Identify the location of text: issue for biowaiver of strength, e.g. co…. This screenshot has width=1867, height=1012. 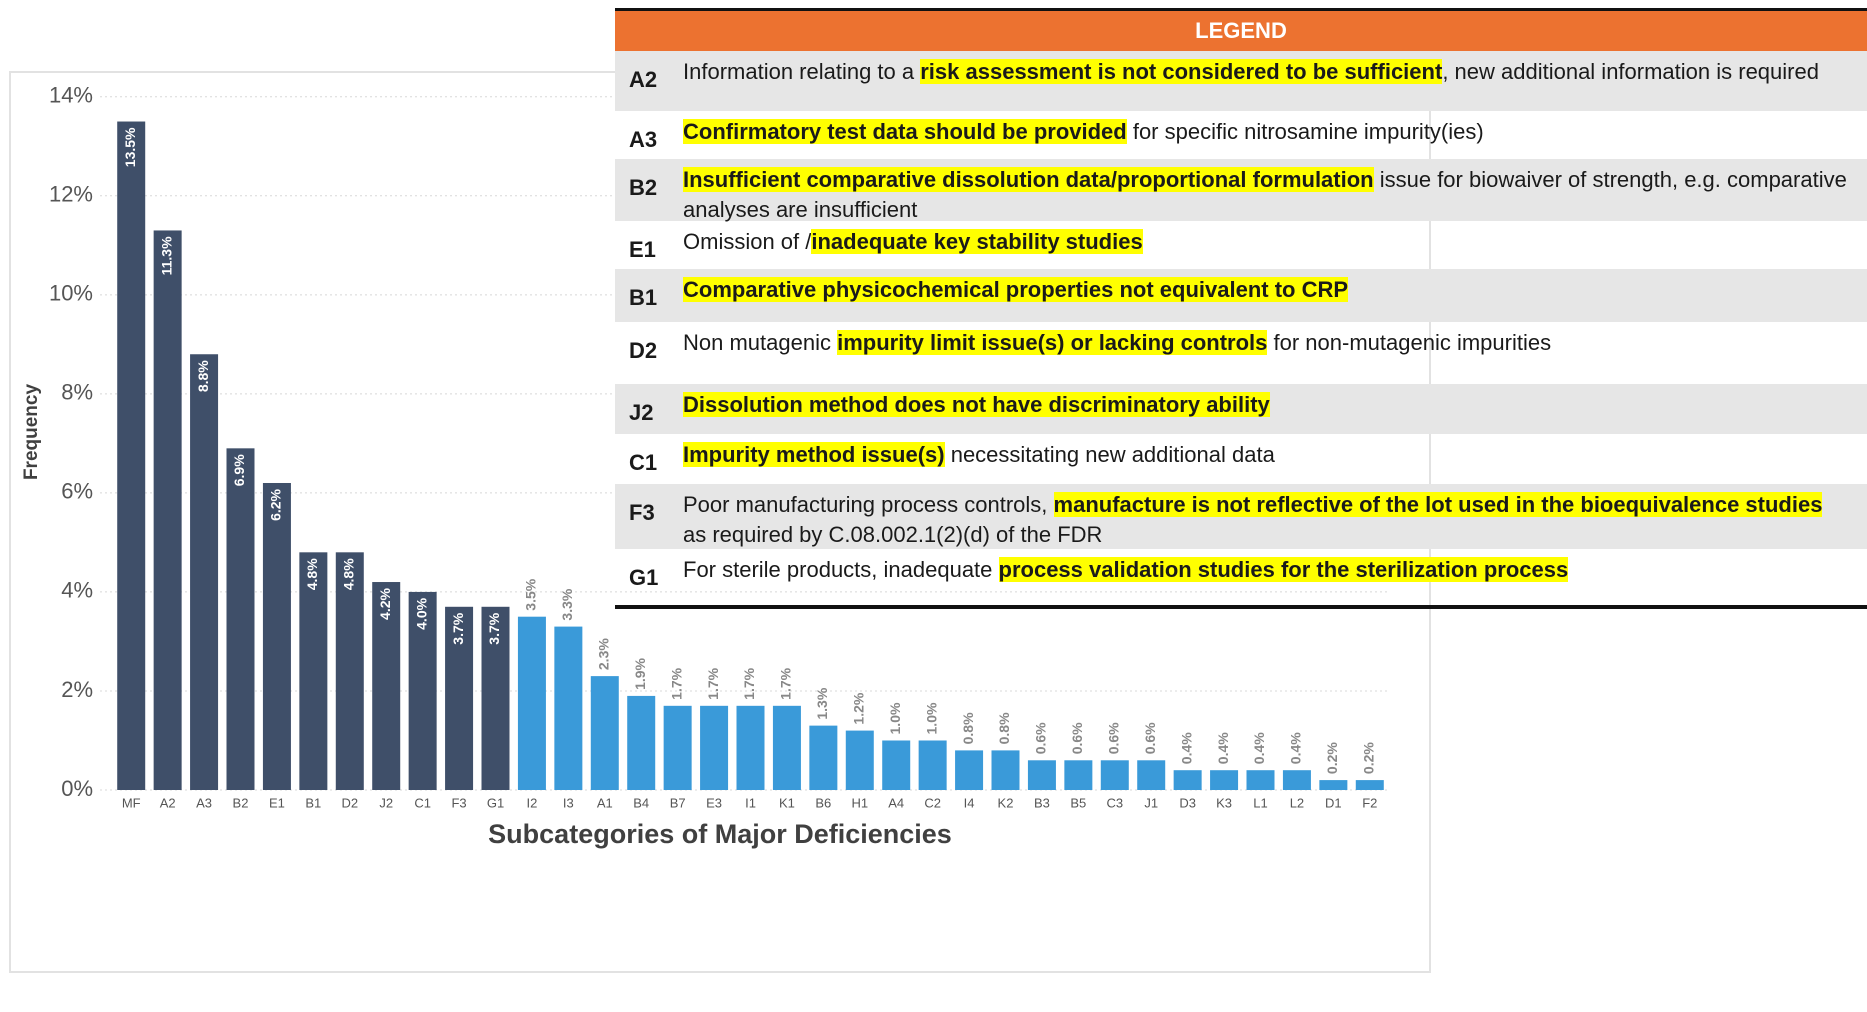
(1265, 194).